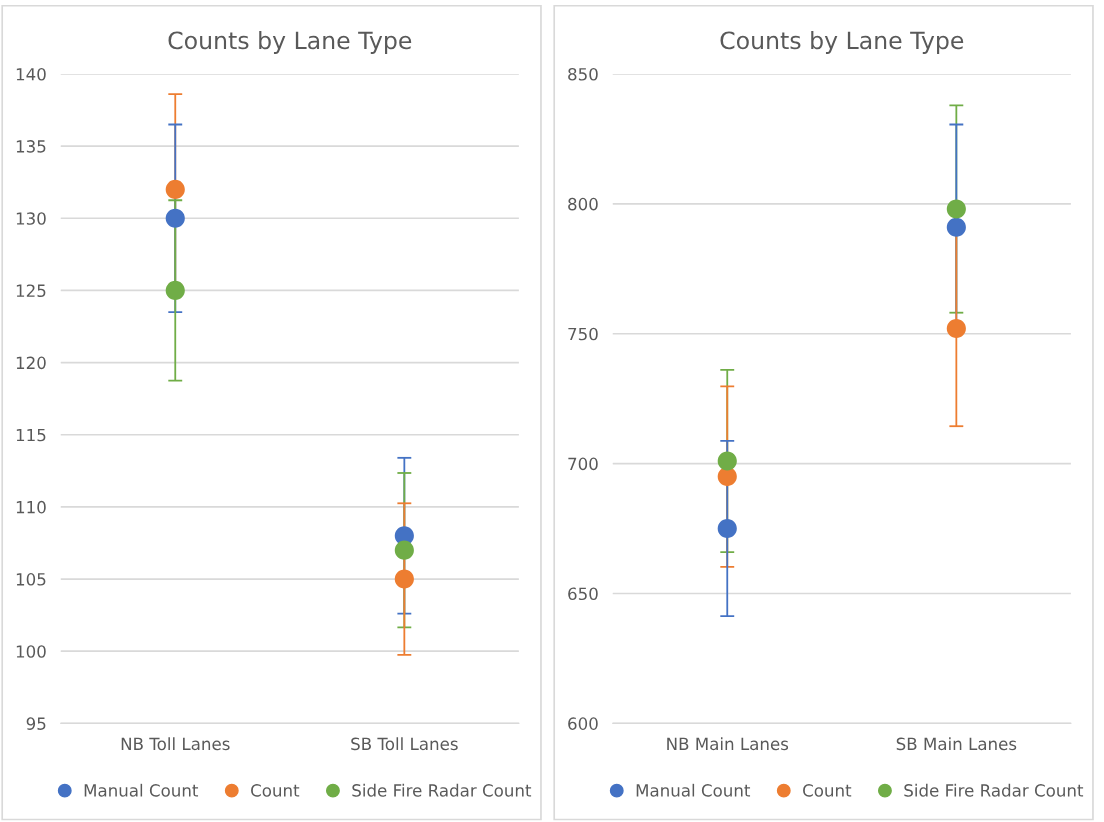 This screenshot has width=1104, height=822. What do you see at coordinates (31, 651) in the screenshot?
I see `y-tick-label: 100` at bounding box center [31, 651].